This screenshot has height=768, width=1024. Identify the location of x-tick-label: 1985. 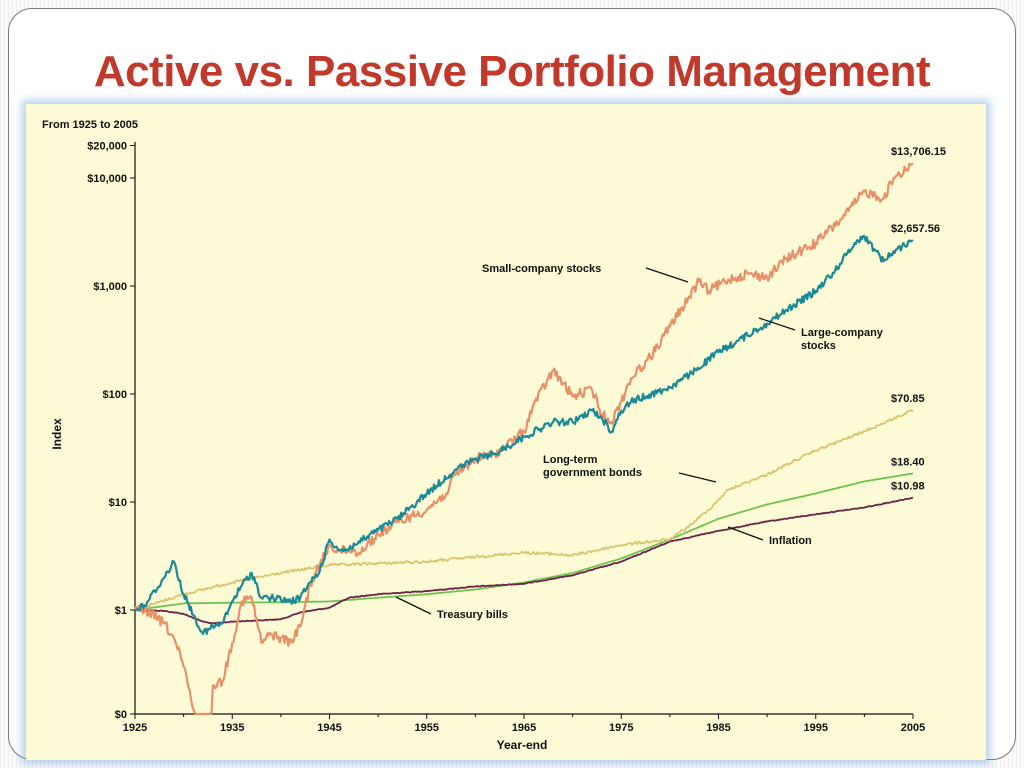
(718, 728).